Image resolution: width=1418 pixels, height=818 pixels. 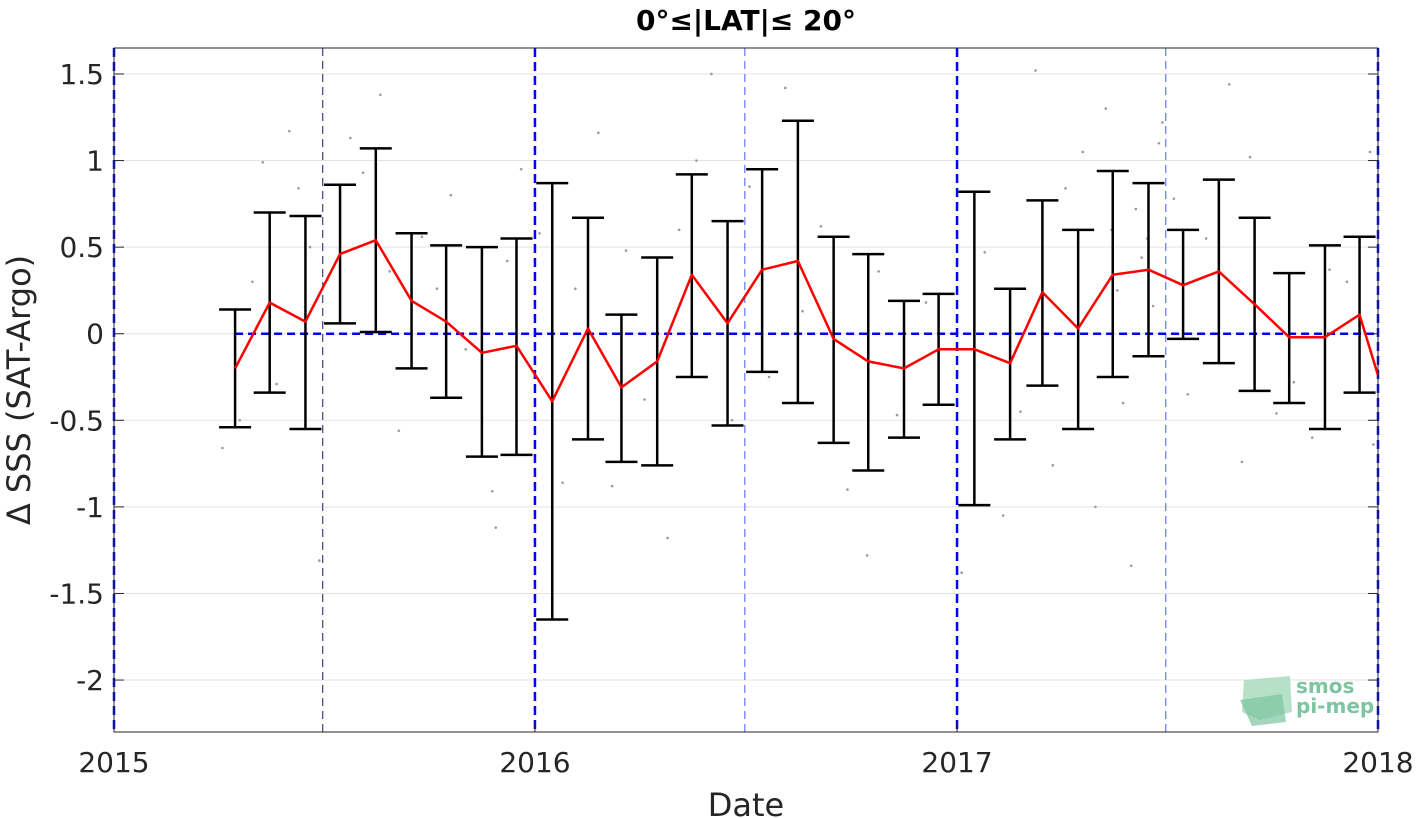 I want to click on y-tick-label: 1, so click(x=95, y=161).